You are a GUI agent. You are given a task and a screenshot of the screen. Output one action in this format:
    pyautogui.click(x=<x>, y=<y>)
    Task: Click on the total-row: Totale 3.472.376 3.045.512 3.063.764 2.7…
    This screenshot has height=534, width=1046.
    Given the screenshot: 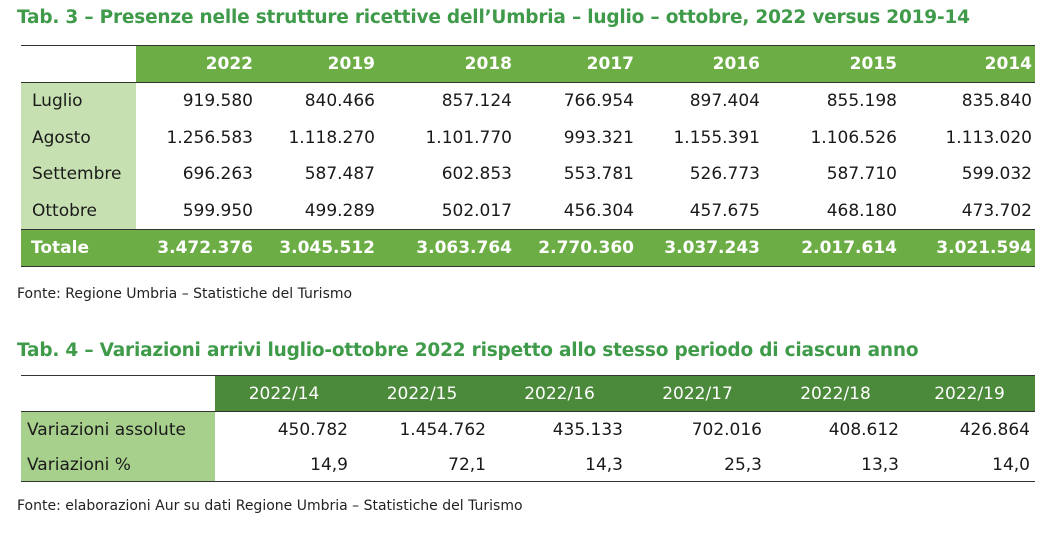 What is the action you would take?
    pyautogui.click(x=528, y=248)
    